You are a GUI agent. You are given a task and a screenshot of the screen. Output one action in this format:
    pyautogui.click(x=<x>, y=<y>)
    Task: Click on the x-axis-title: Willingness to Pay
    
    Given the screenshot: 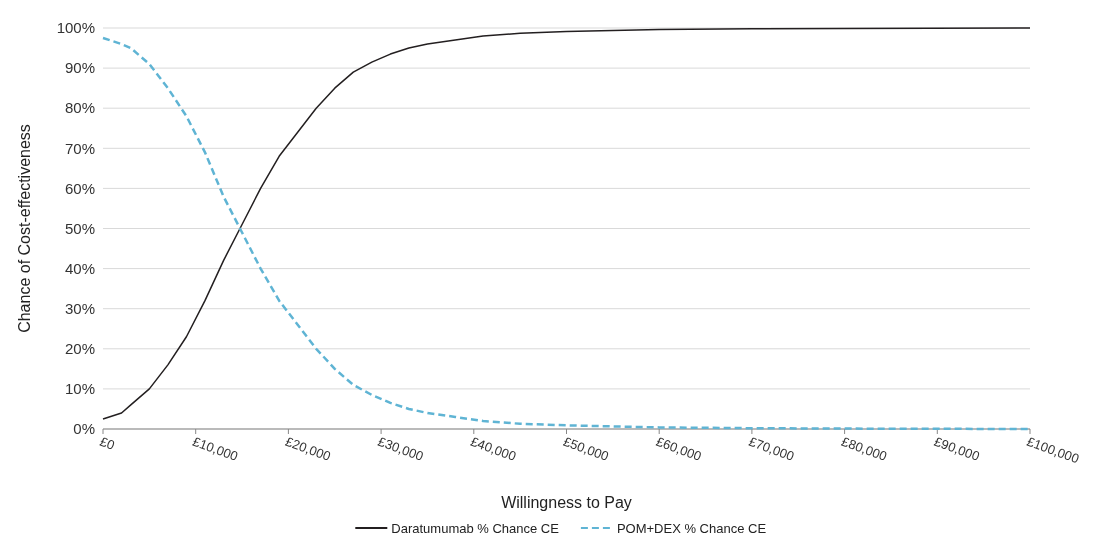 What is the action you would take?
    pyautogui.click(x=566, y=502)
    